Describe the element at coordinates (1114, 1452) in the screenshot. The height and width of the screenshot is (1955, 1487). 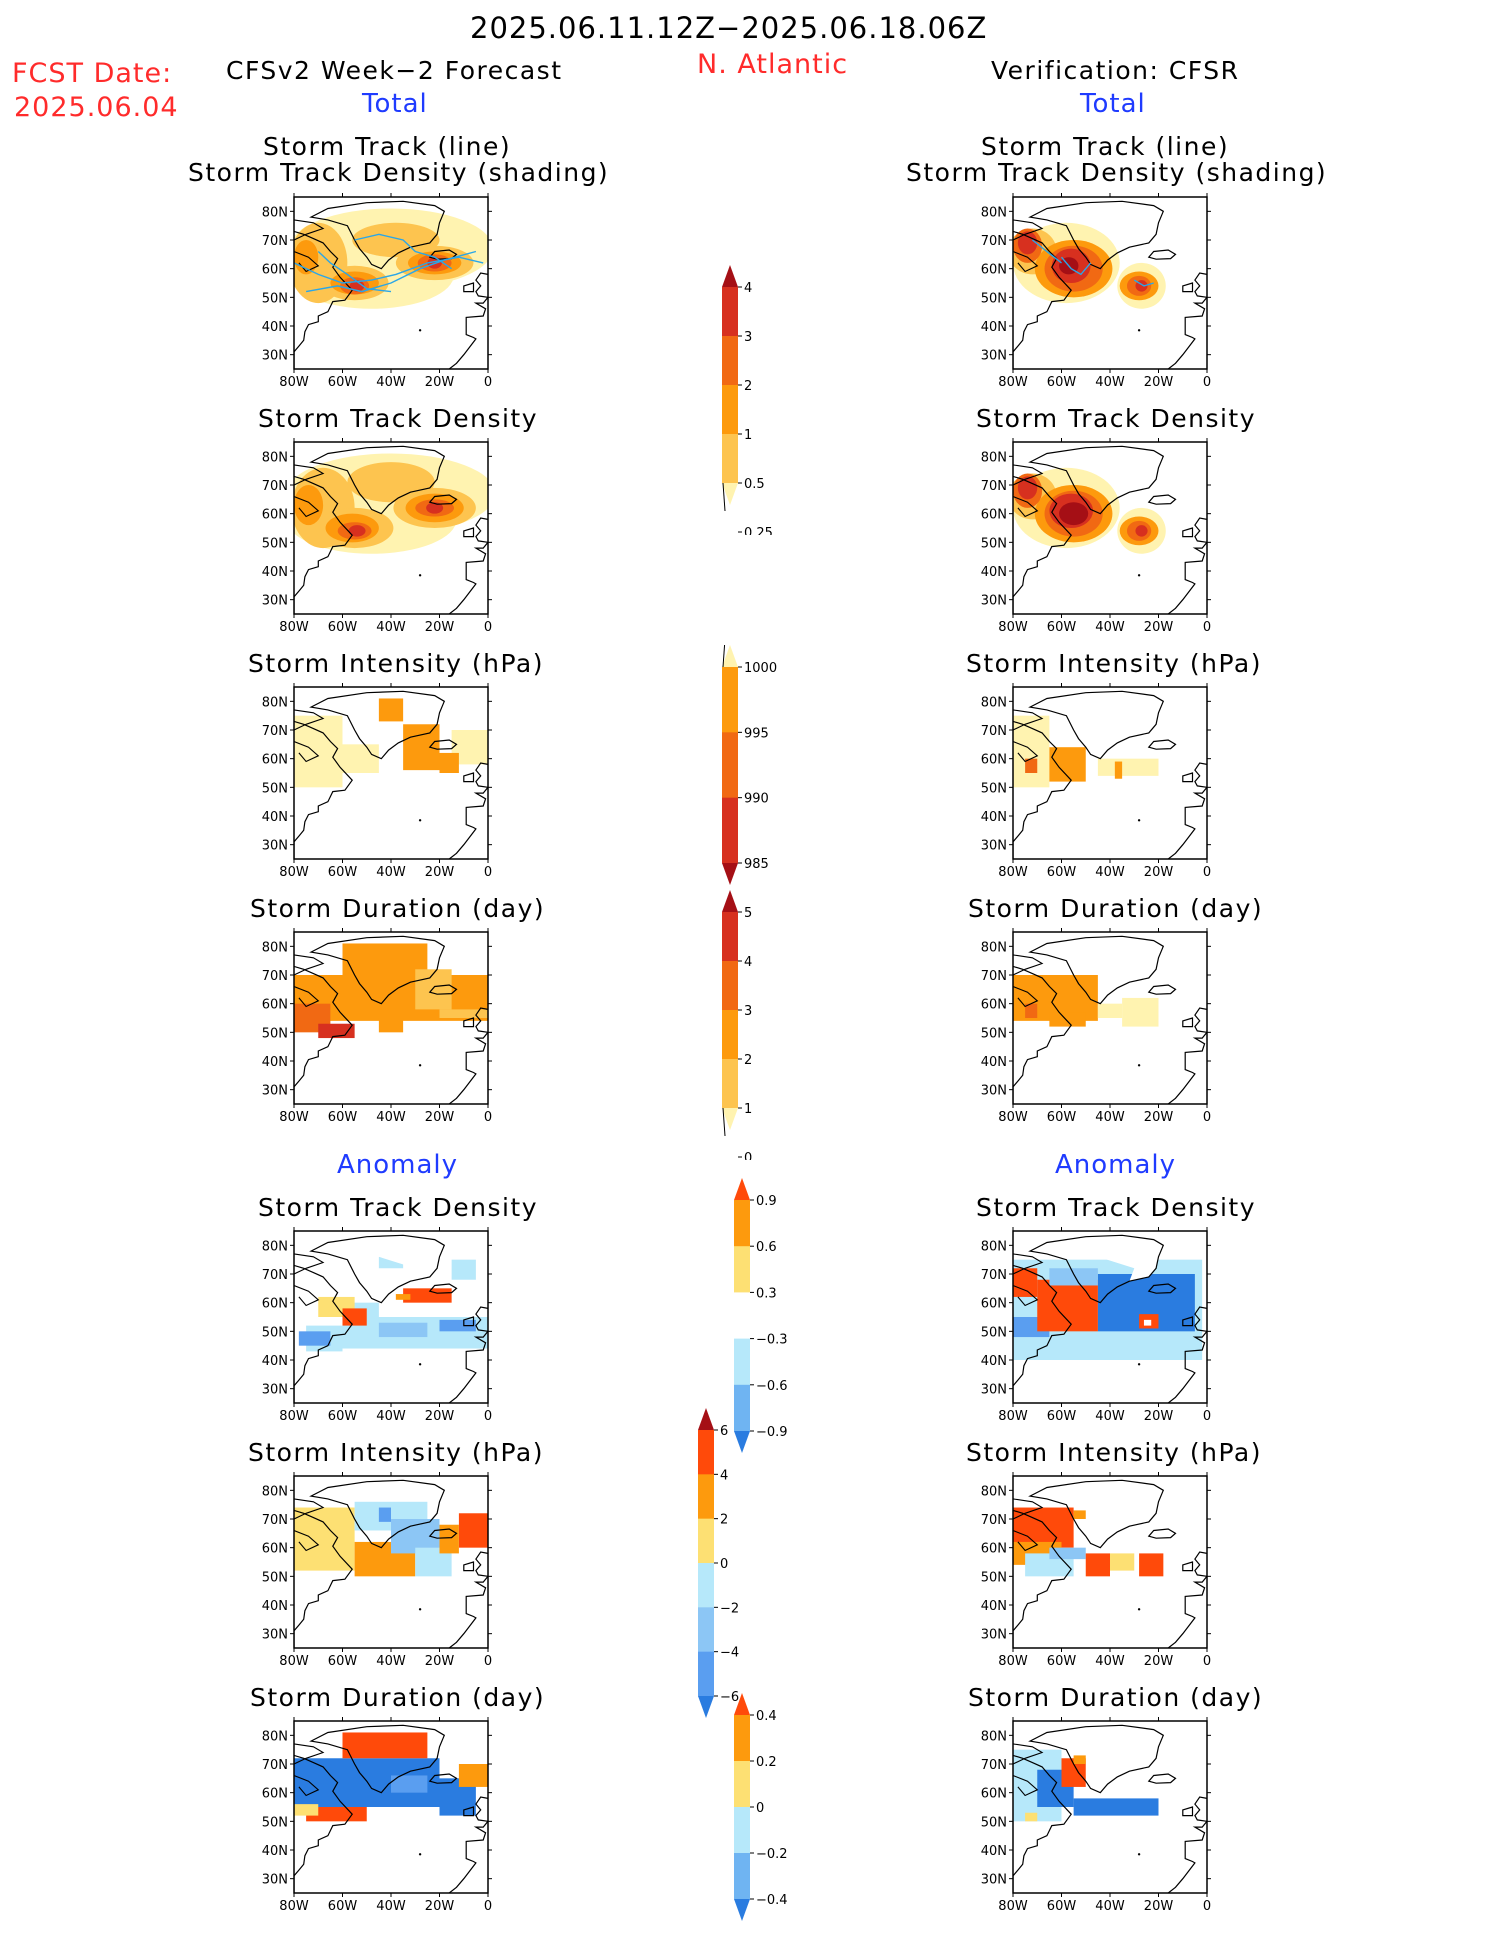
I see `panel-title-intensity-anom-right: Storm Intensity (hPa)` at that location.